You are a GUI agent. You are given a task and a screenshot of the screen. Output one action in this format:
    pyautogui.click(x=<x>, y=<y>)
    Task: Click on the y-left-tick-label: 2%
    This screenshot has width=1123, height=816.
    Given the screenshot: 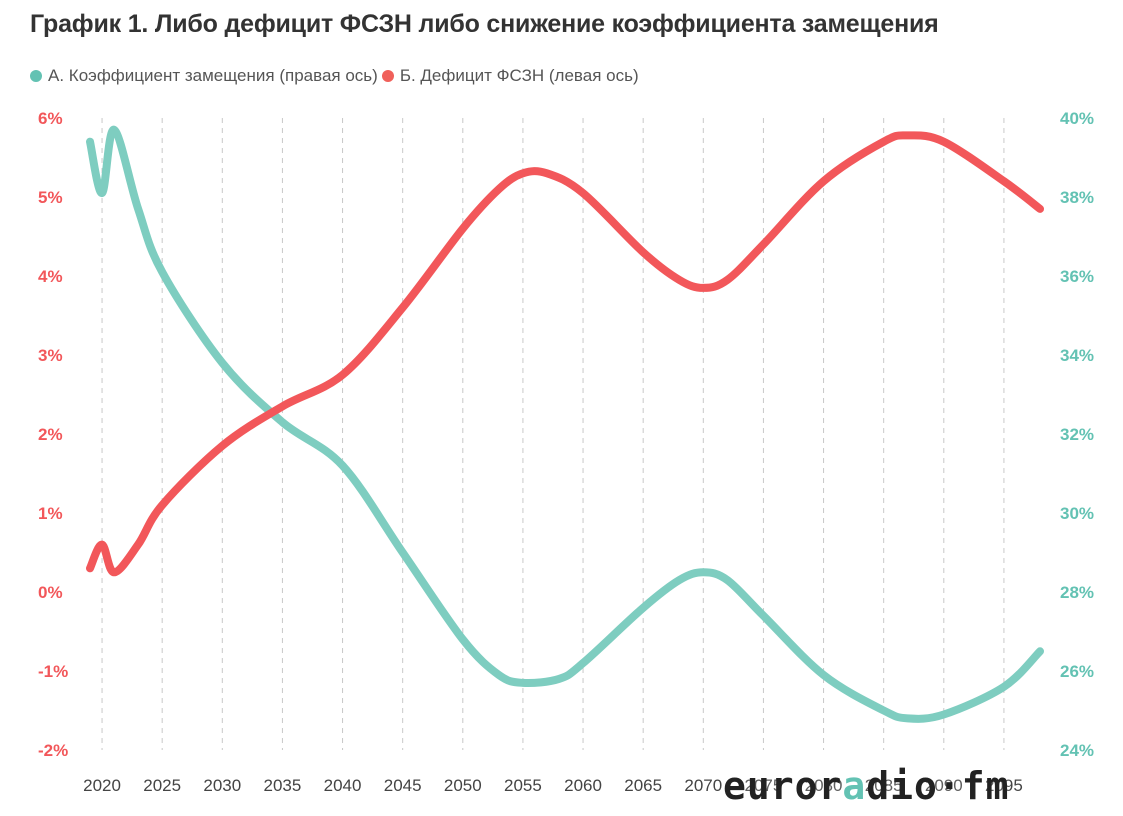 What is the action you would take?
    pyautogui.click(x=50, y=434)
    